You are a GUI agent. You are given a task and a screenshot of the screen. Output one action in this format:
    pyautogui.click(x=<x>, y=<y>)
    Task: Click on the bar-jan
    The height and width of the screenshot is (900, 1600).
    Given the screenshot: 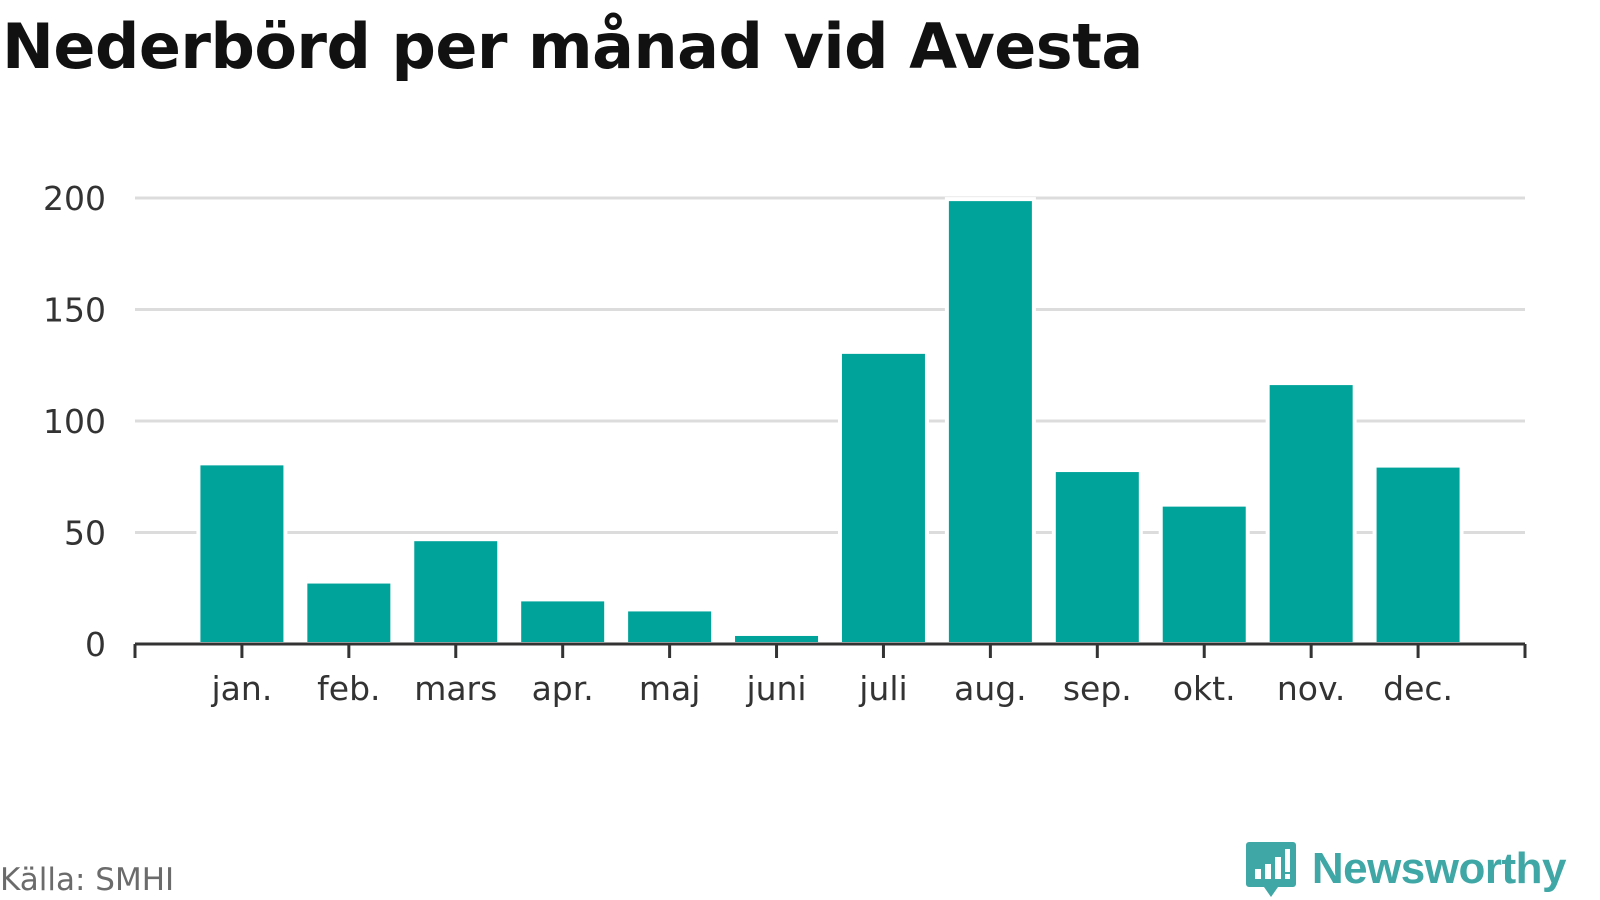 What is the action you would take?
    pyautogui.click(x=242, y=553)
    